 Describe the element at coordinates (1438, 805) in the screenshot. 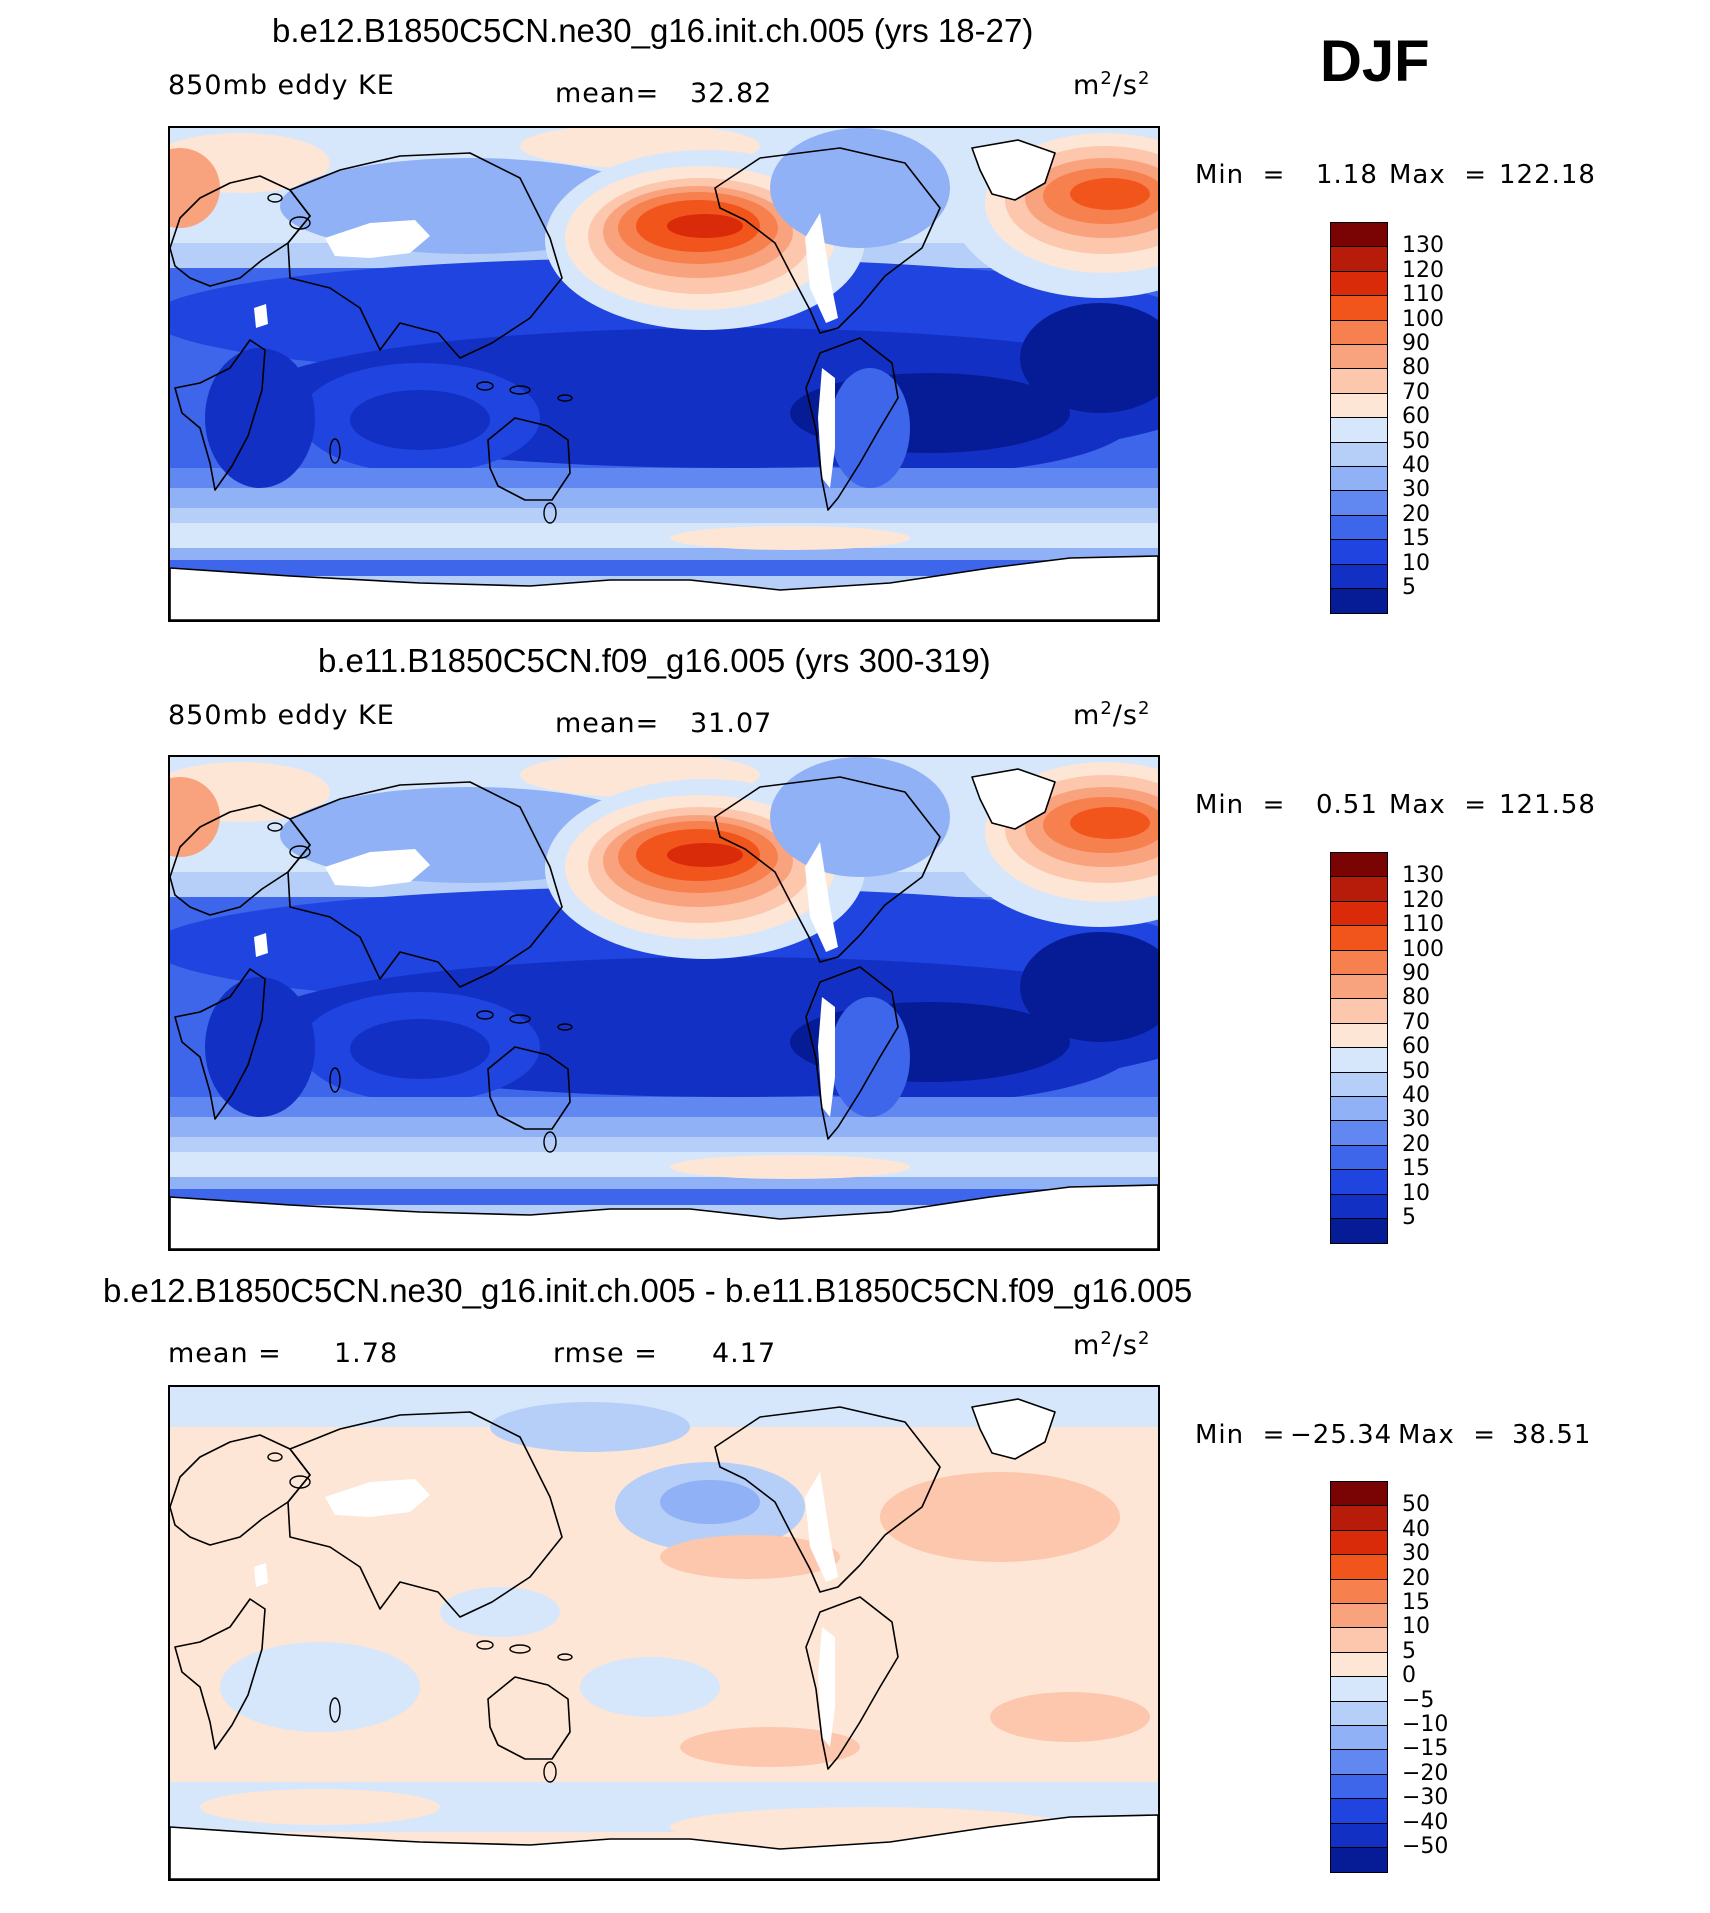

I see `max-label: Max =` at that location.